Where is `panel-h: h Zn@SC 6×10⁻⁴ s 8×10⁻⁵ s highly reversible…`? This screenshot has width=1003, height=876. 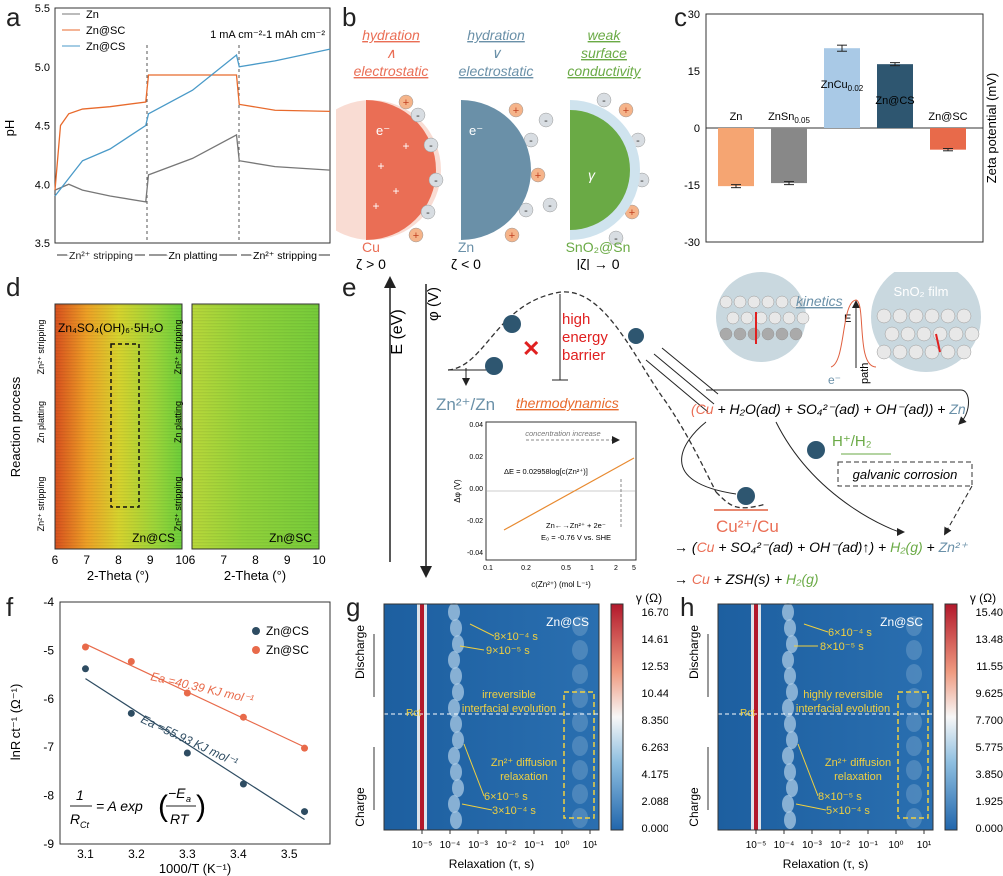 panel-h: h Zn@SC 6×10⁻⁴ s 8×10⁻⁵ s highly reversible… is located at coordinates (836, 734).